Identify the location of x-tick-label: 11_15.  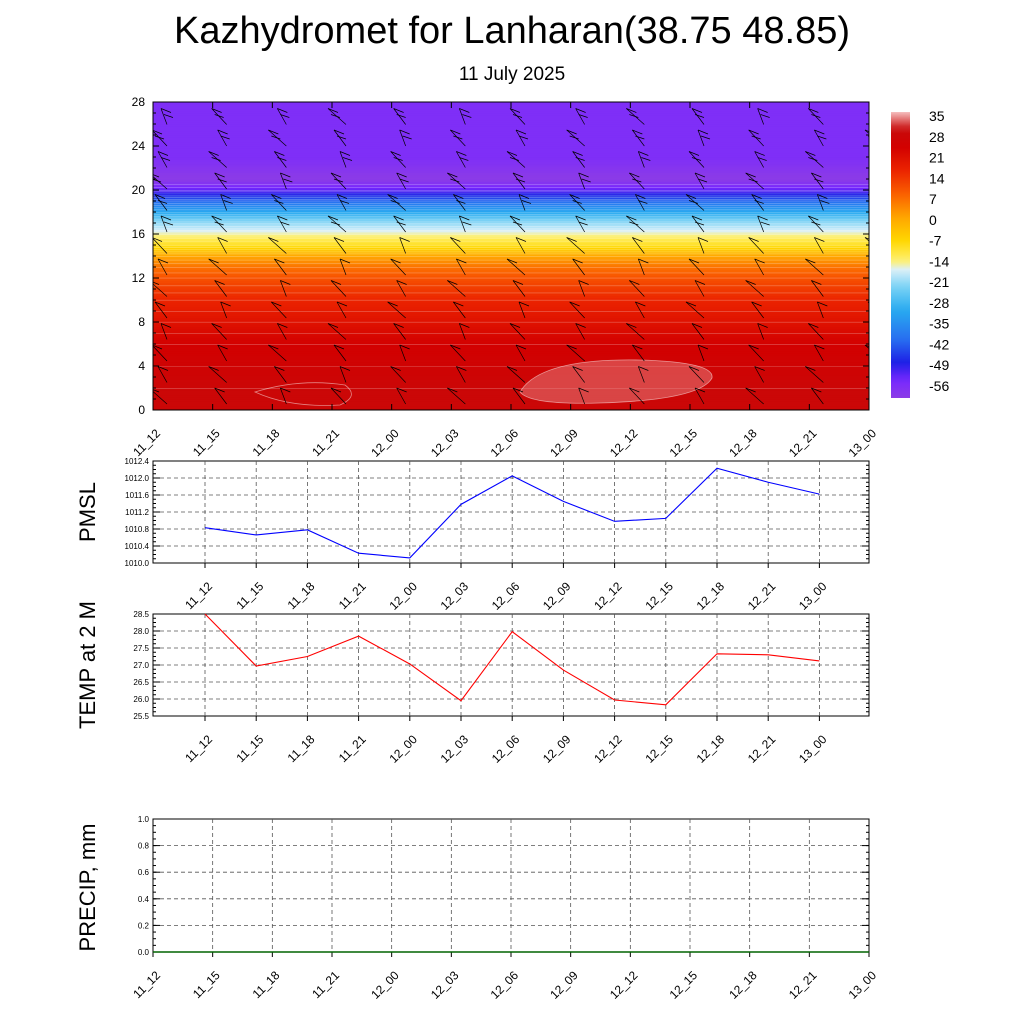
(249, 748).